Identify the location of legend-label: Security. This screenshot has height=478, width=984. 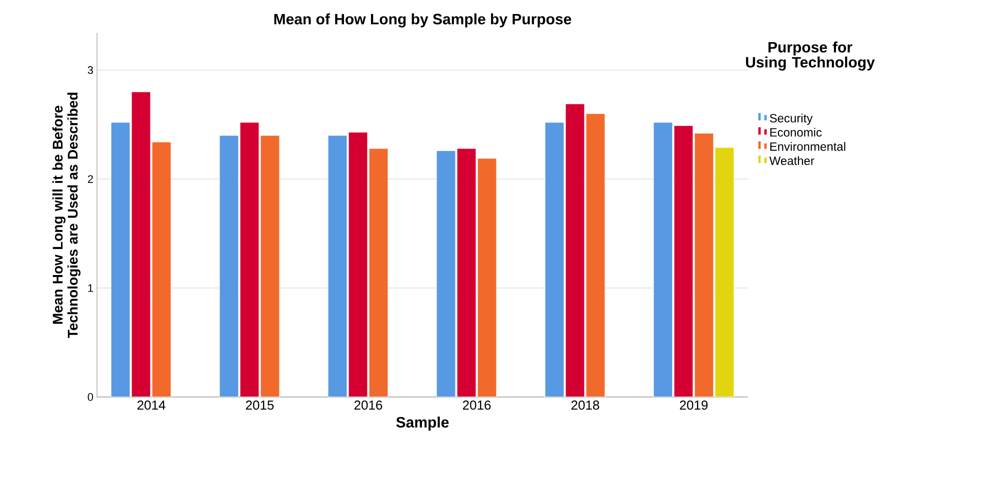
(791, 119).